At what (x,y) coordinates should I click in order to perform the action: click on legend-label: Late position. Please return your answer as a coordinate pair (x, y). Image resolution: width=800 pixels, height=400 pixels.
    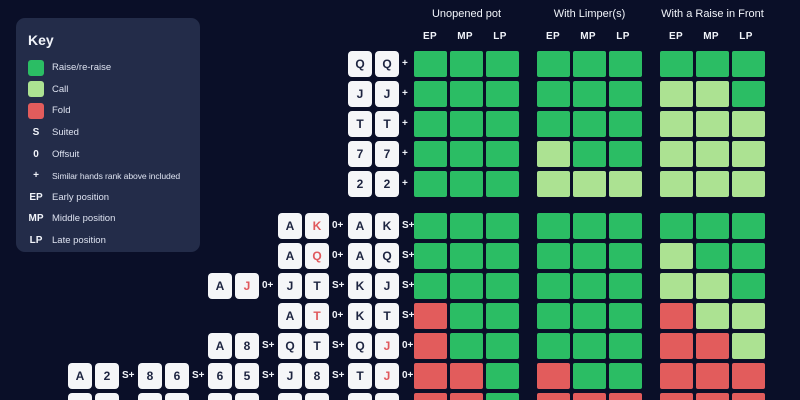
    Looking at the image, I should click on (79, 241).